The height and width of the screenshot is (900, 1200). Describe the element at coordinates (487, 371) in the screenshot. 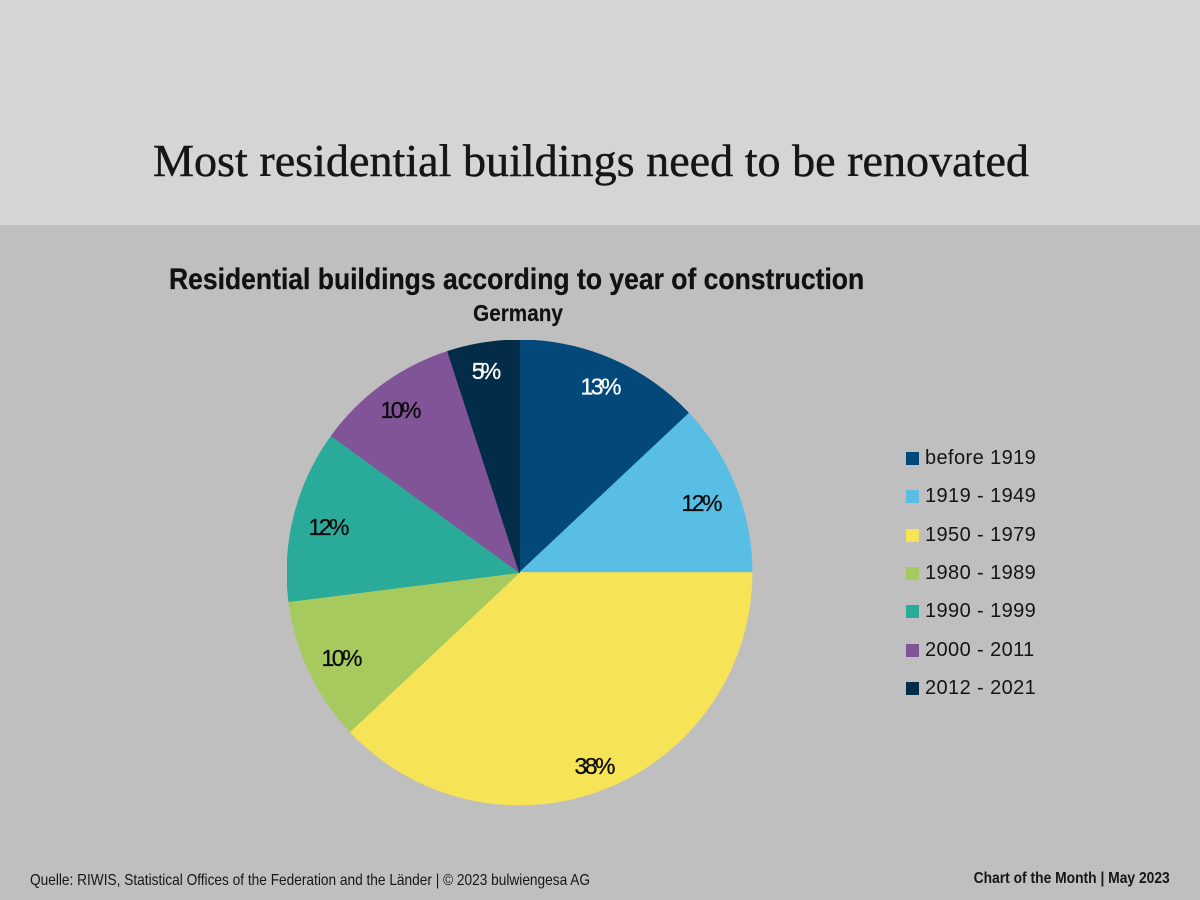

I see `svg-text: 5%` at that location.